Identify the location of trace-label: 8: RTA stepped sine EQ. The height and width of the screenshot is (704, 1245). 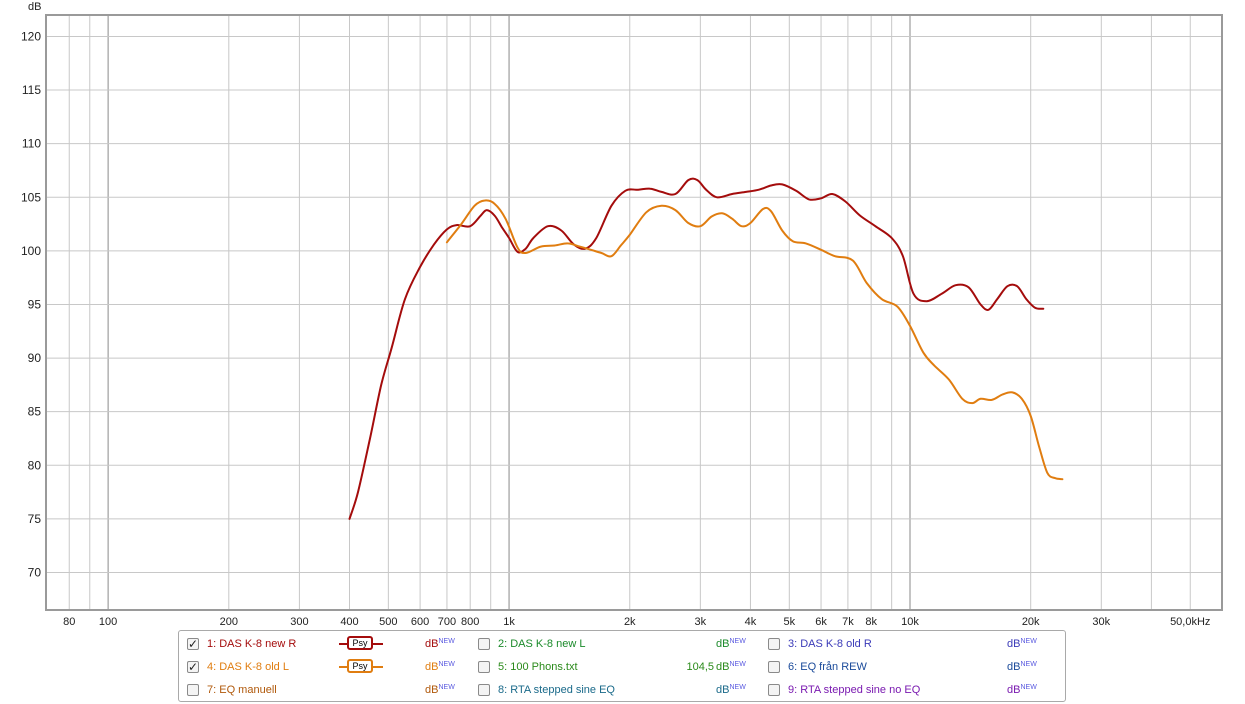
(556, 690).